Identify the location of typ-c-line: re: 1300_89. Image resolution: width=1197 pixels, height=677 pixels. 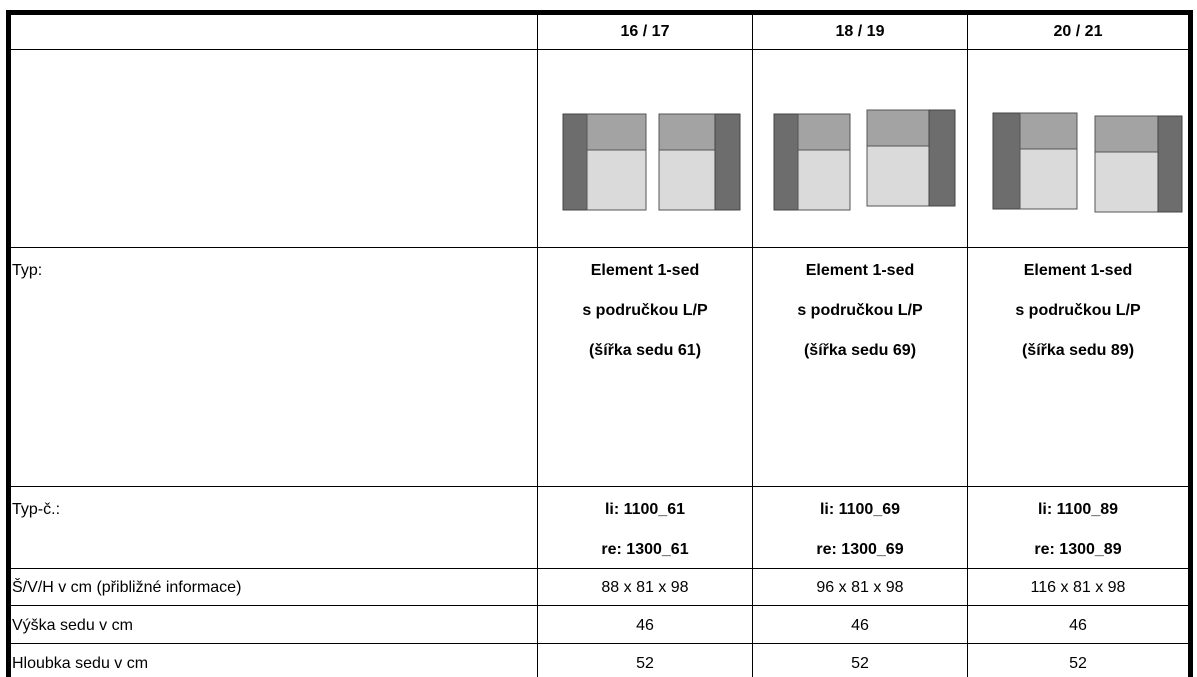
(1078, 549).